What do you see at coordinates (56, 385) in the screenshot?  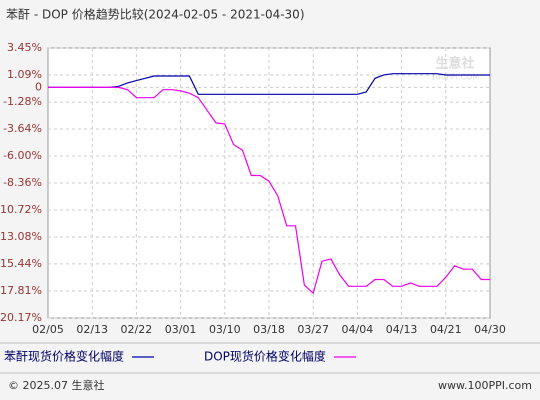 I see `footer-left: © 2025.07 生意社` at bounding box center [56, 385].